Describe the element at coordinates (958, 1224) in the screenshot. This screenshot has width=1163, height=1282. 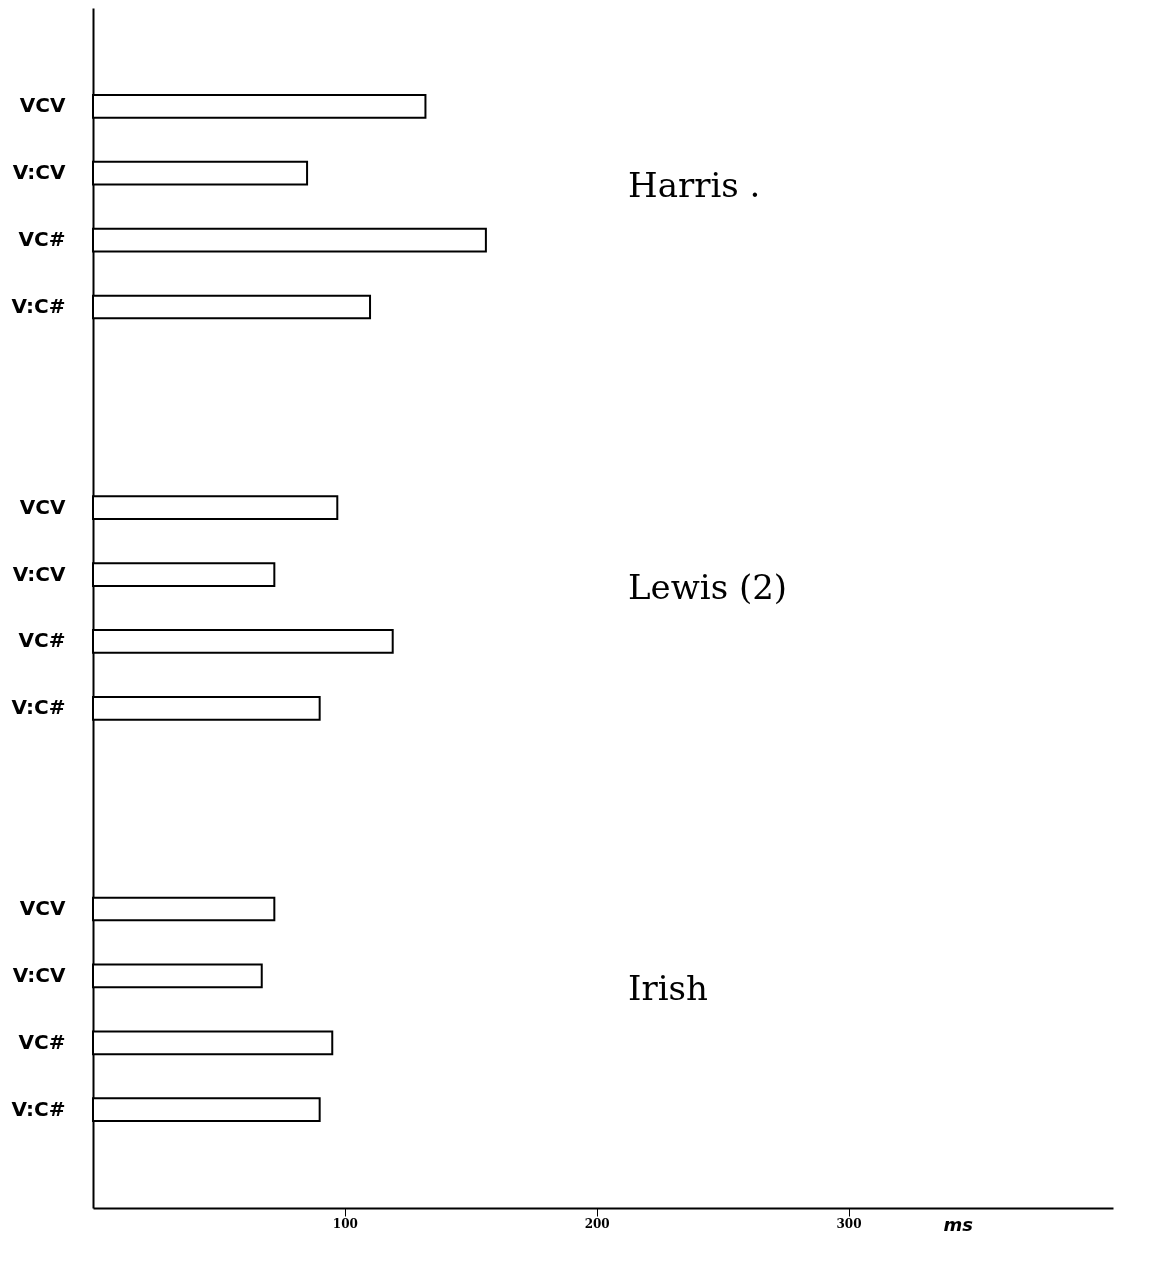
I see `x-axis-title: ms` at that location.